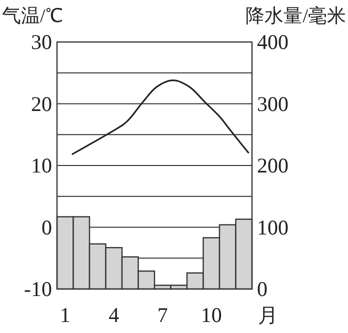 Image resolution: width=348 pixels, height=333 pixels. Describe the element at coordinates (268, 316) in the screenshot. I see `x-axis-title: 月` at that location.